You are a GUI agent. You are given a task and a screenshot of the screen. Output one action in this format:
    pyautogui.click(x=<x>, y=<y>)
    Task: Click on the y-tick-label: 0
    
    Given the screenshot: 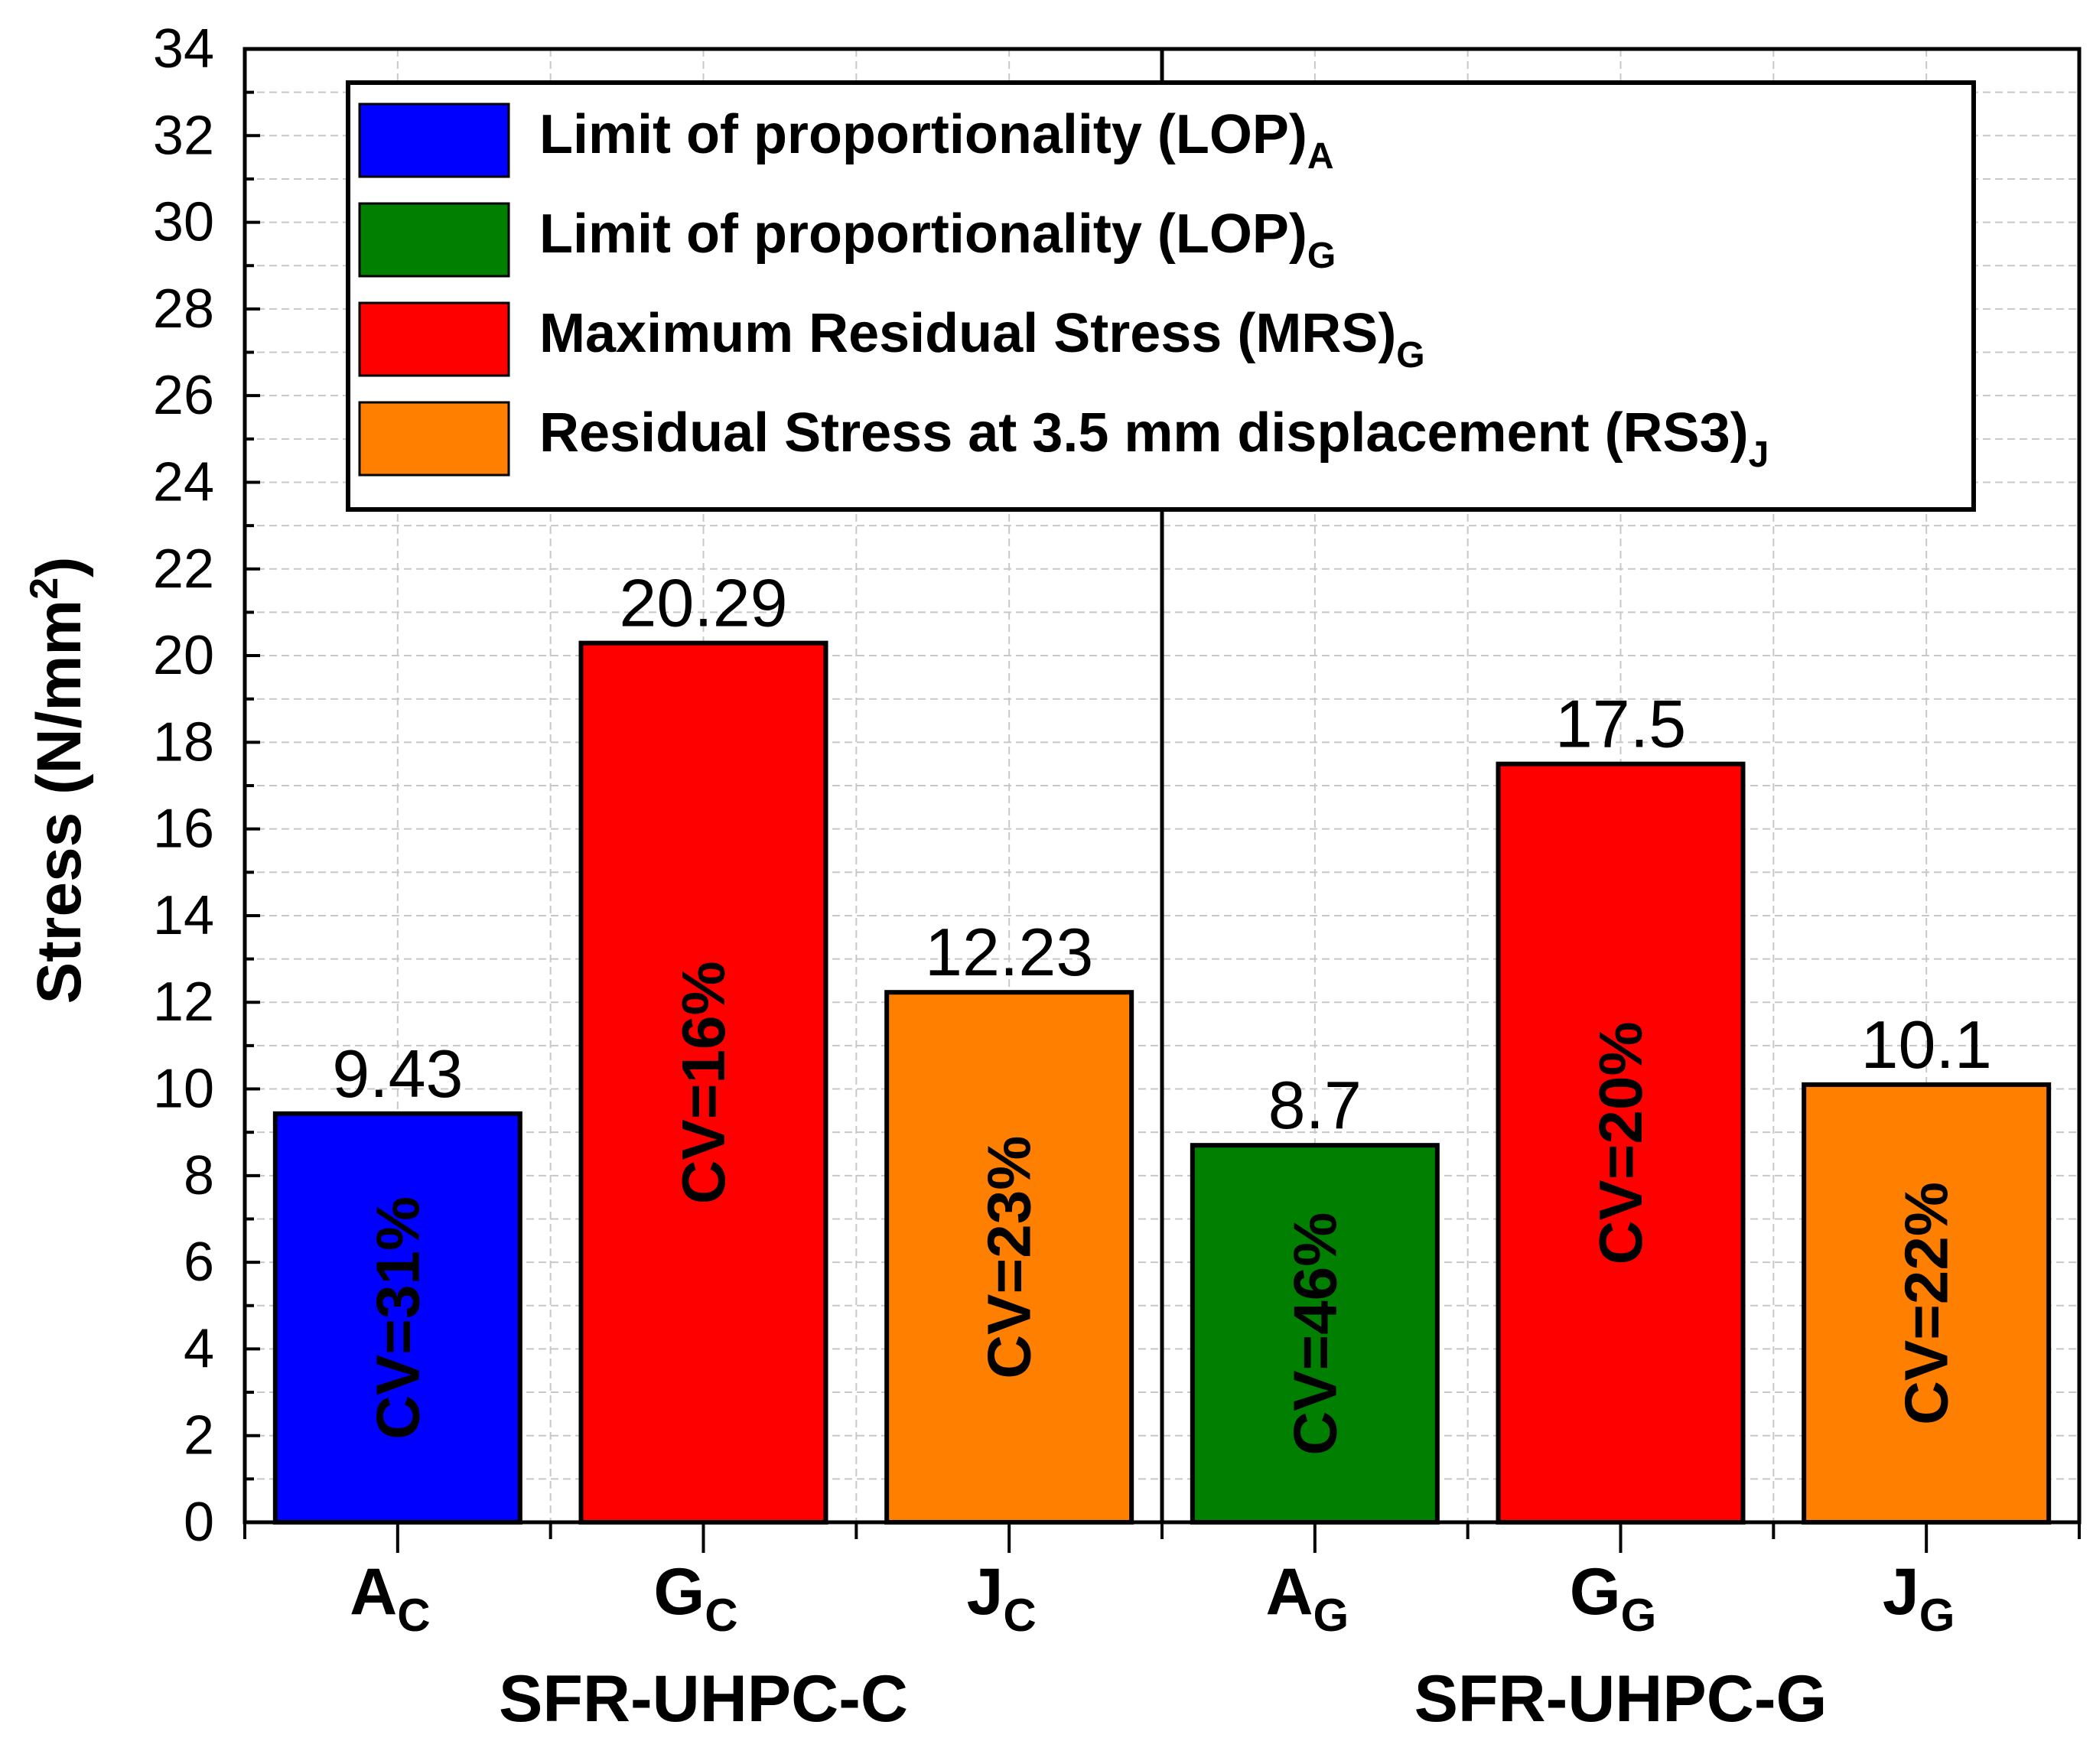 What is the action you would take?
    pyautogui.click(x=199, y=1523)
    